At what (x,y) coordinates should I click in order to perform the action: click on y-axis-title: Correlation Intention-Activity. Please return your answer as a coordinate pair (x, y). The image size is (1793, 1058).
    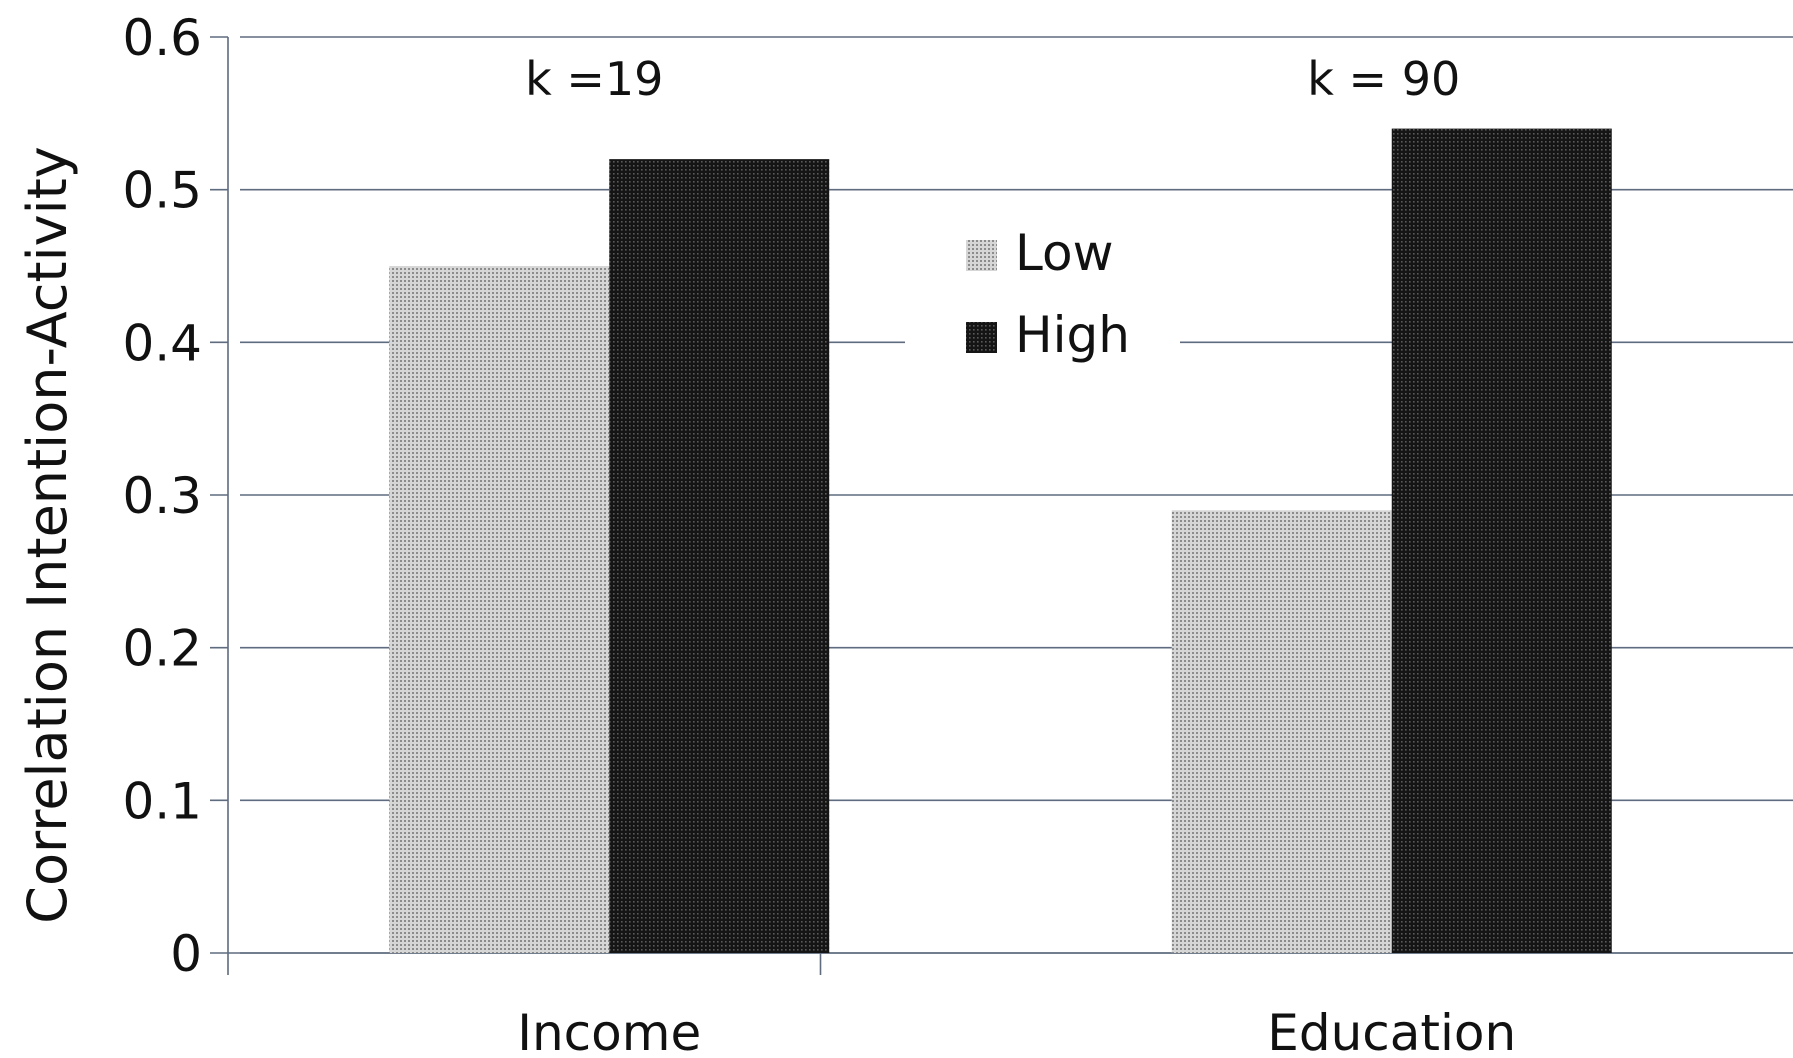
    Looking at the image, I should click on (47, 534).